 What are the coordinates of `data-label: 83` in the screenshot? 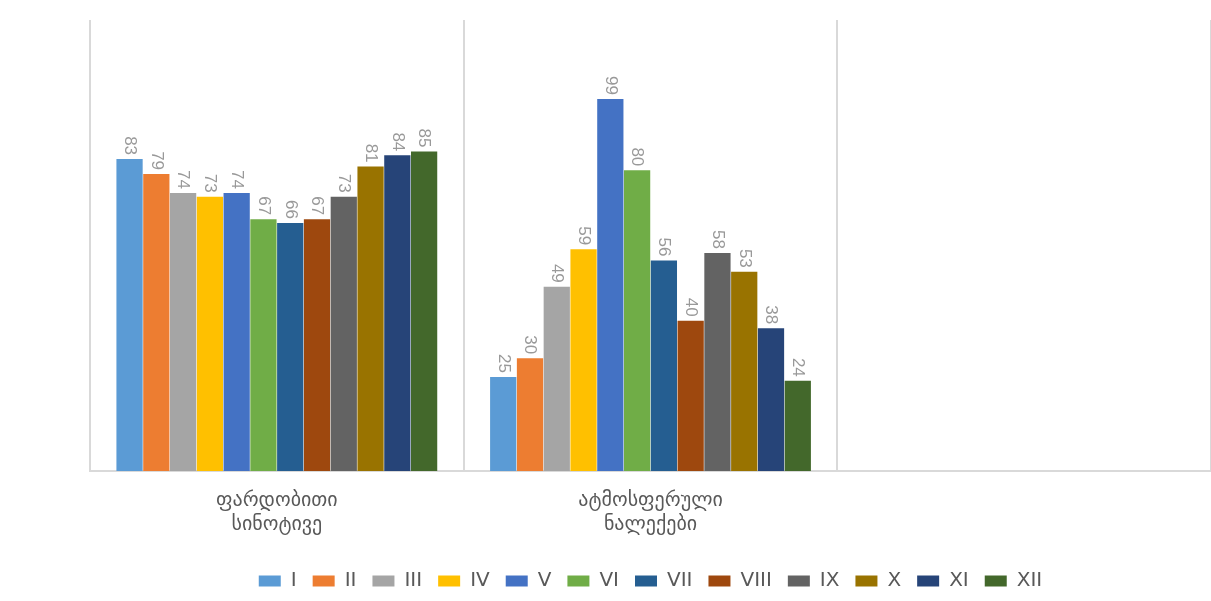 It's located at (130, 146).